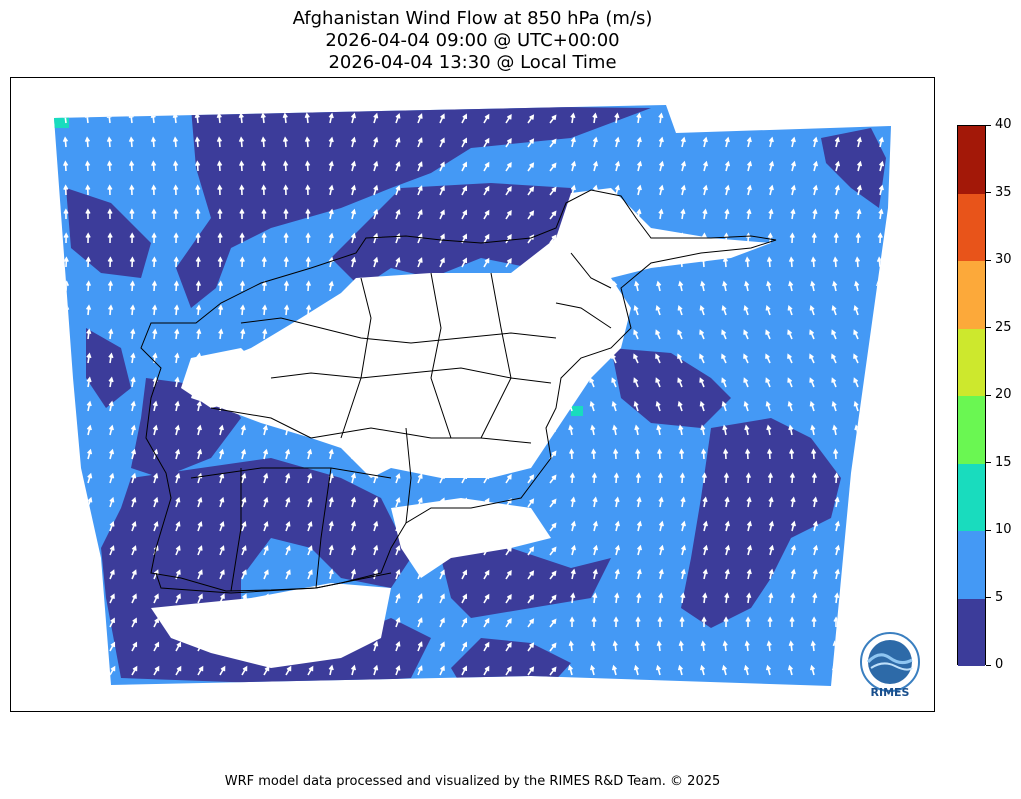 This screenshot has height=799, width=1021. I want to click on rimes-logo: RIMES, so click(890, 666).